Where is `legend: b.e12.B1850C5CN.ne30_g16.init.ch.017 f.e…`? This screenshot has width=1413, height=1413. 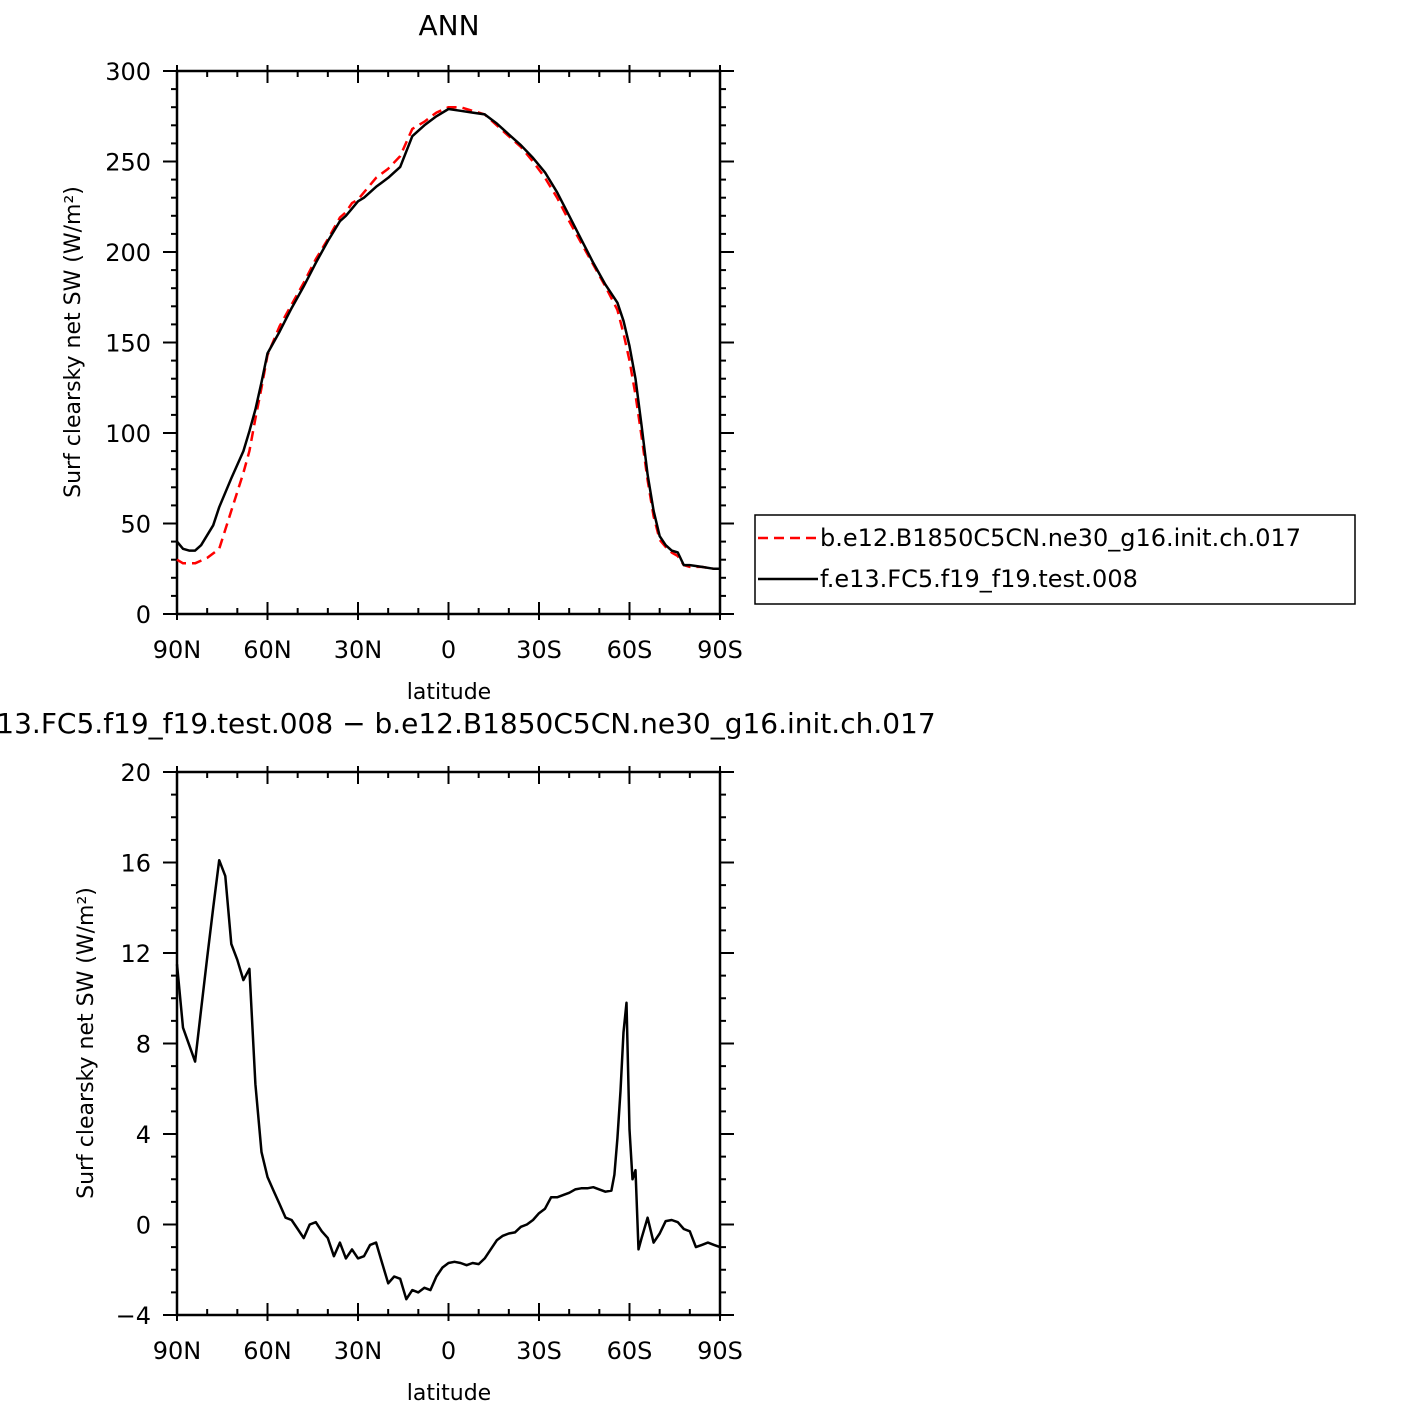 legend: b.e12.B1850C5CN.ne30_g16.init.ch.017 f.e… is located at coordinates (1055, 559).